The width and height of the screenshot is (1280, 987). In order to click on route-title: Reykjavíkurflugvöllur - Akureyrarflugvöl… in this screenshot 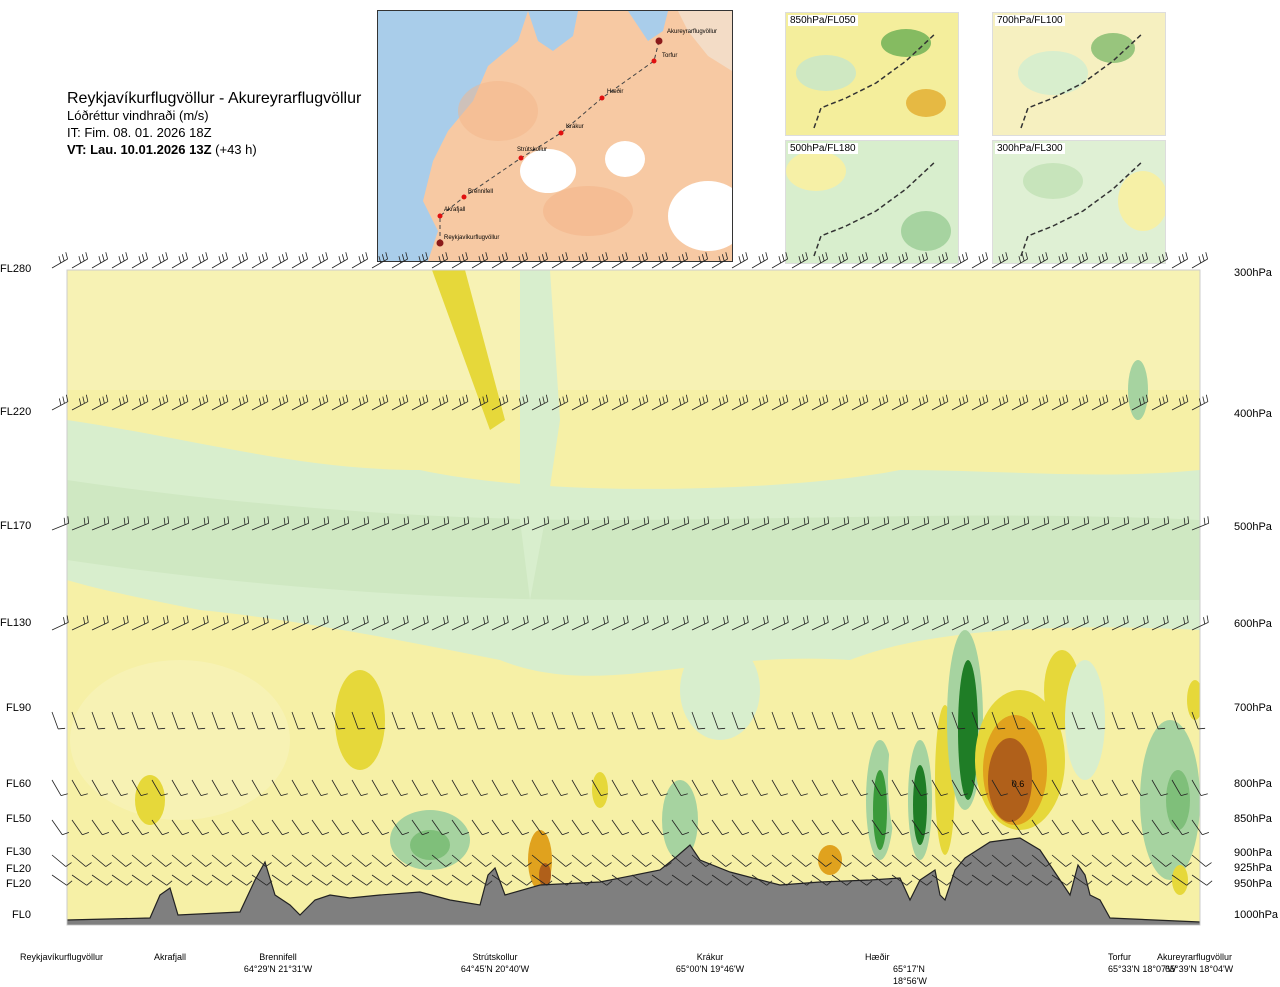, I will do `click(214, 98)`.